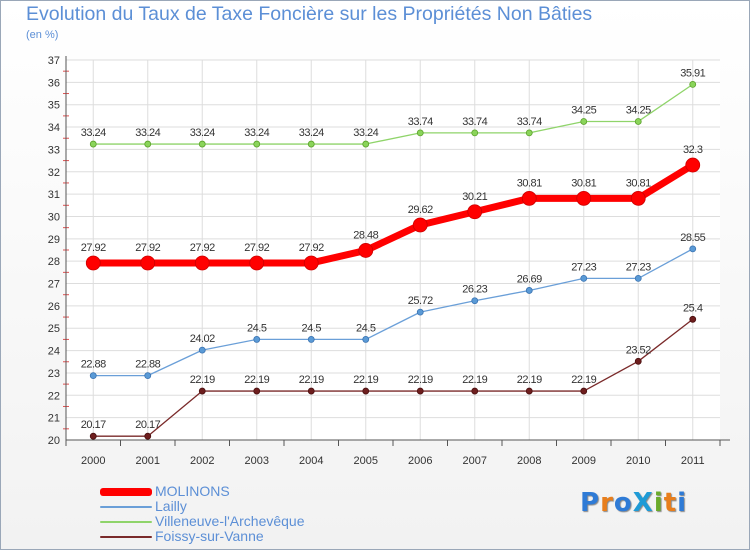  Describe the element at coordinates (365, 235) in the screenshot. I see `data-label-molinons: 28.48` at that location.